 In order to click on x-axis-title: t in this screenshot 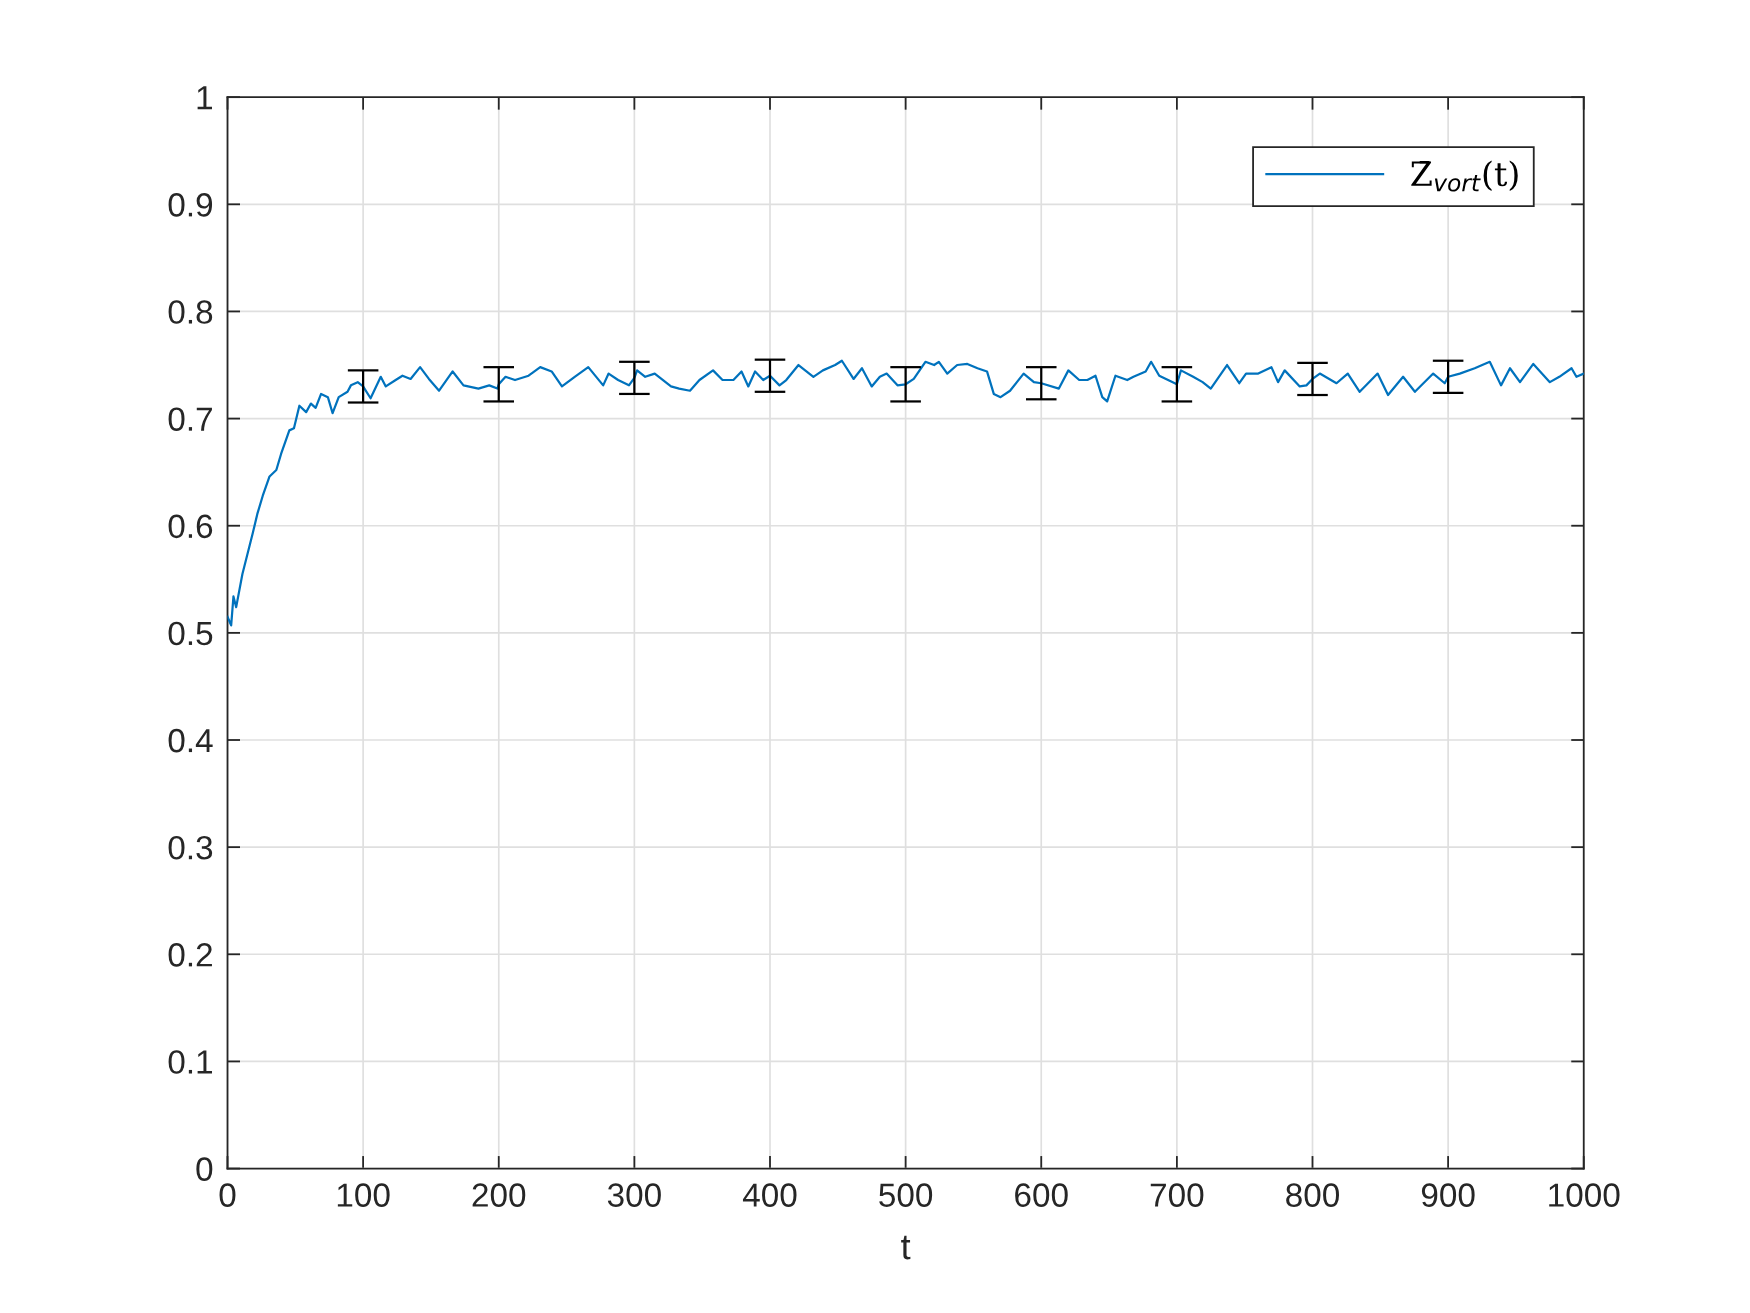, I will do `click(906, 1247)`.